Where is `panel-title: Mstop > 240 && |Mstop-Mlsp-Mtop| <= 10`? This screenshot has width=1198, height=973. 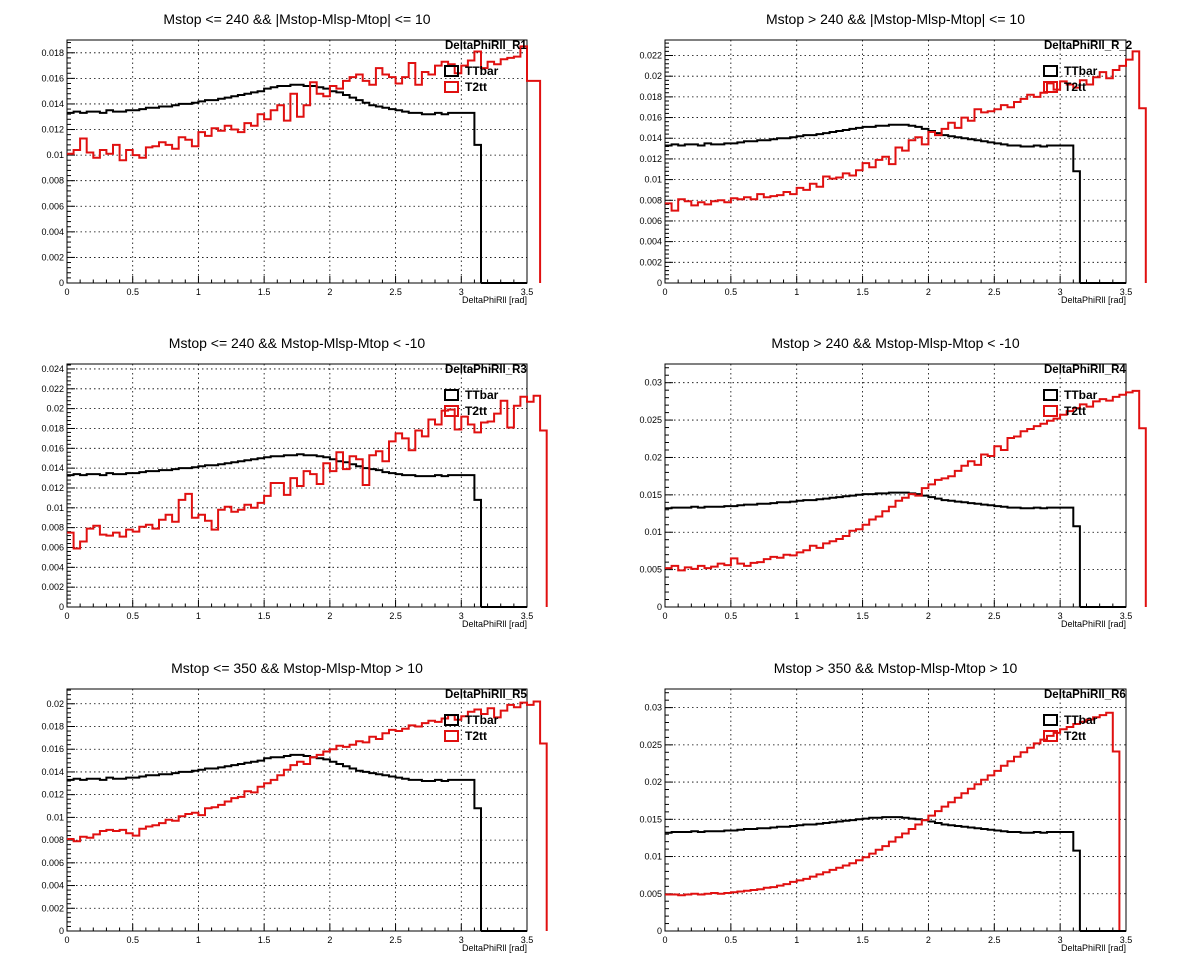 panel-title: Mstop > 240 && |Mstop-Mlsp-Mtop| <= 10 is located at coordinates (895, 19).